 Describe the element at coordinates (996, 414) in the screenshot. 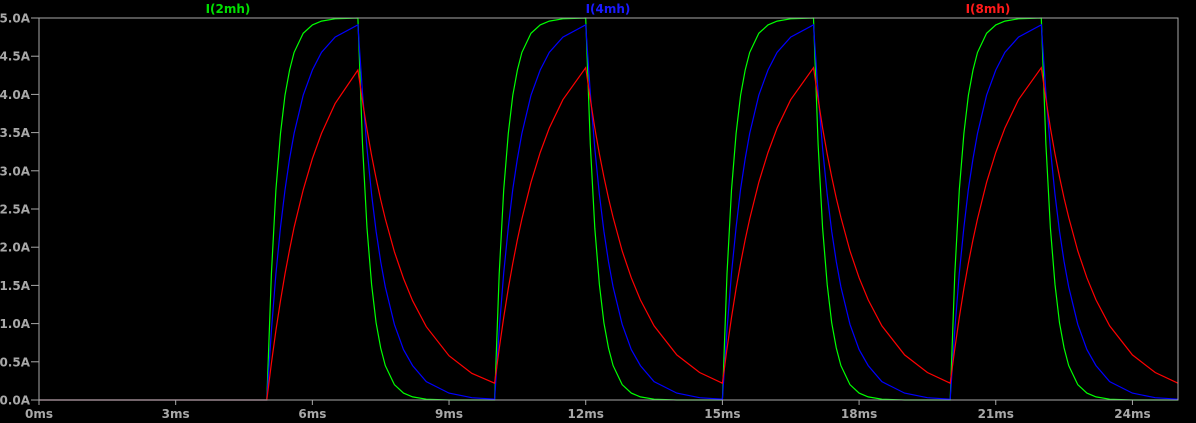

I see `x-tick-label: 21ms` at that location.